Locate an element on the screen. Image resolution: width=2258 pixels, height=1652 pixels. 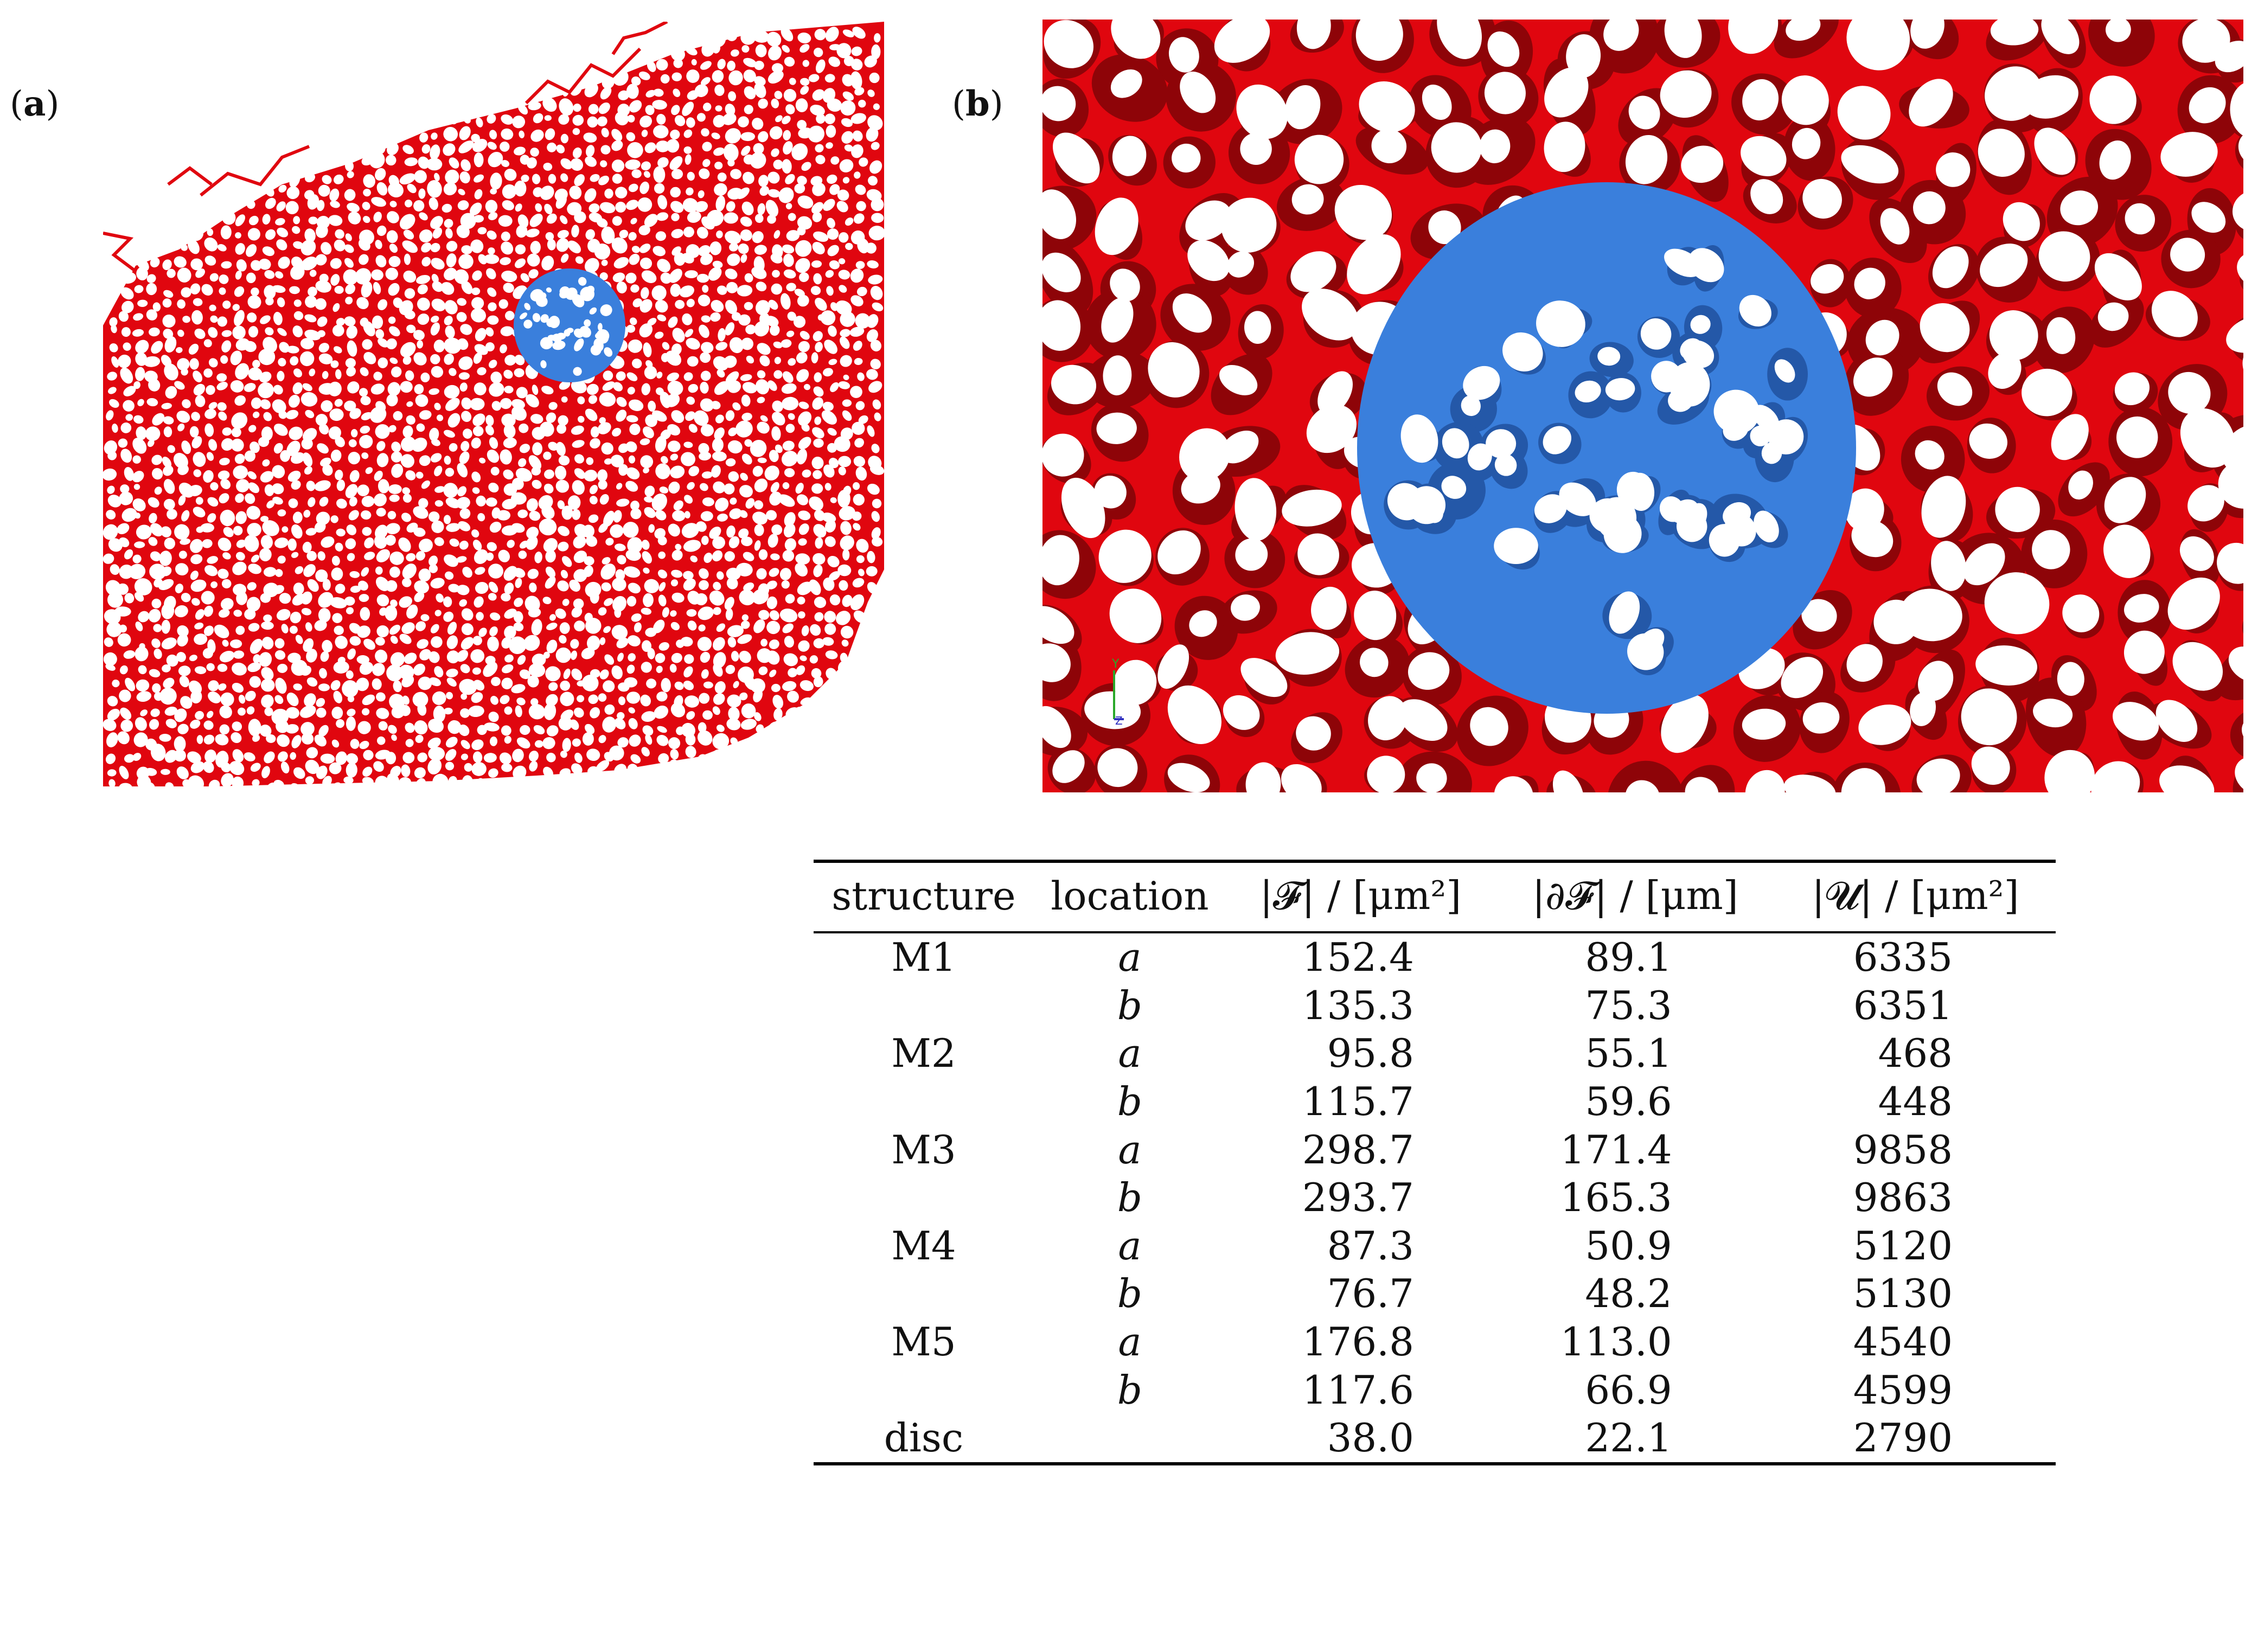
cell-area: 293.7 is located at coordinates (1358, 1198).